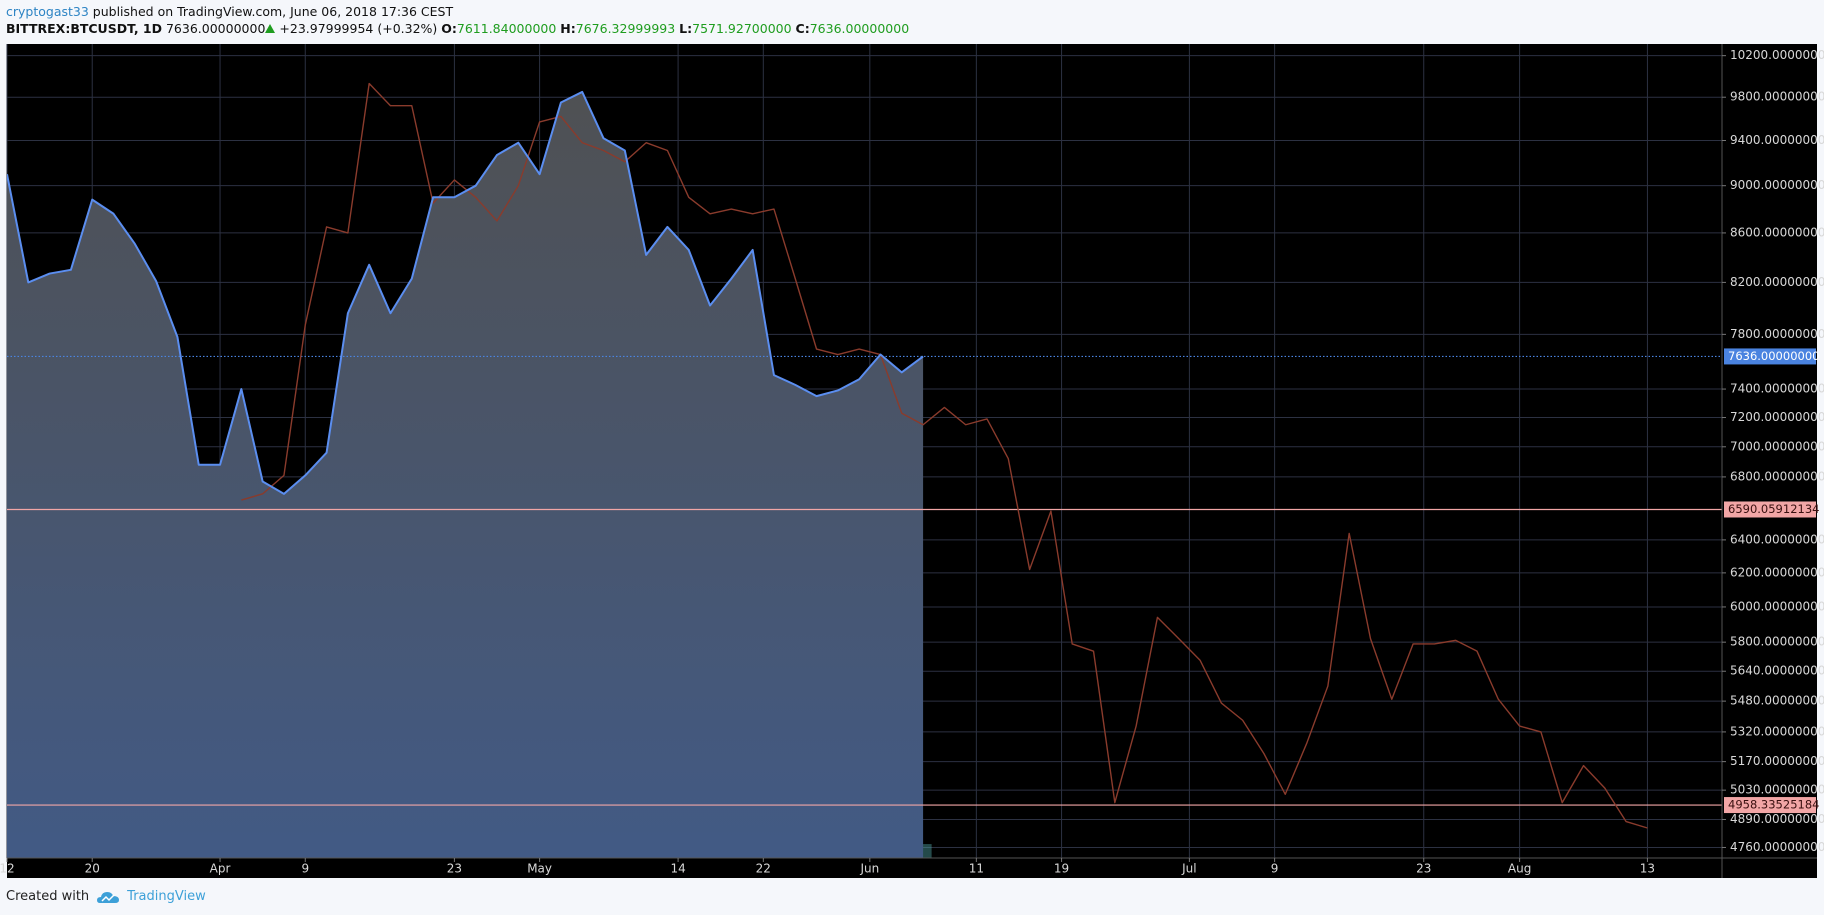 The width and height of the screenshot is (1824, 915). I want to click on x-tick-label: Jun, so click(869, 869).